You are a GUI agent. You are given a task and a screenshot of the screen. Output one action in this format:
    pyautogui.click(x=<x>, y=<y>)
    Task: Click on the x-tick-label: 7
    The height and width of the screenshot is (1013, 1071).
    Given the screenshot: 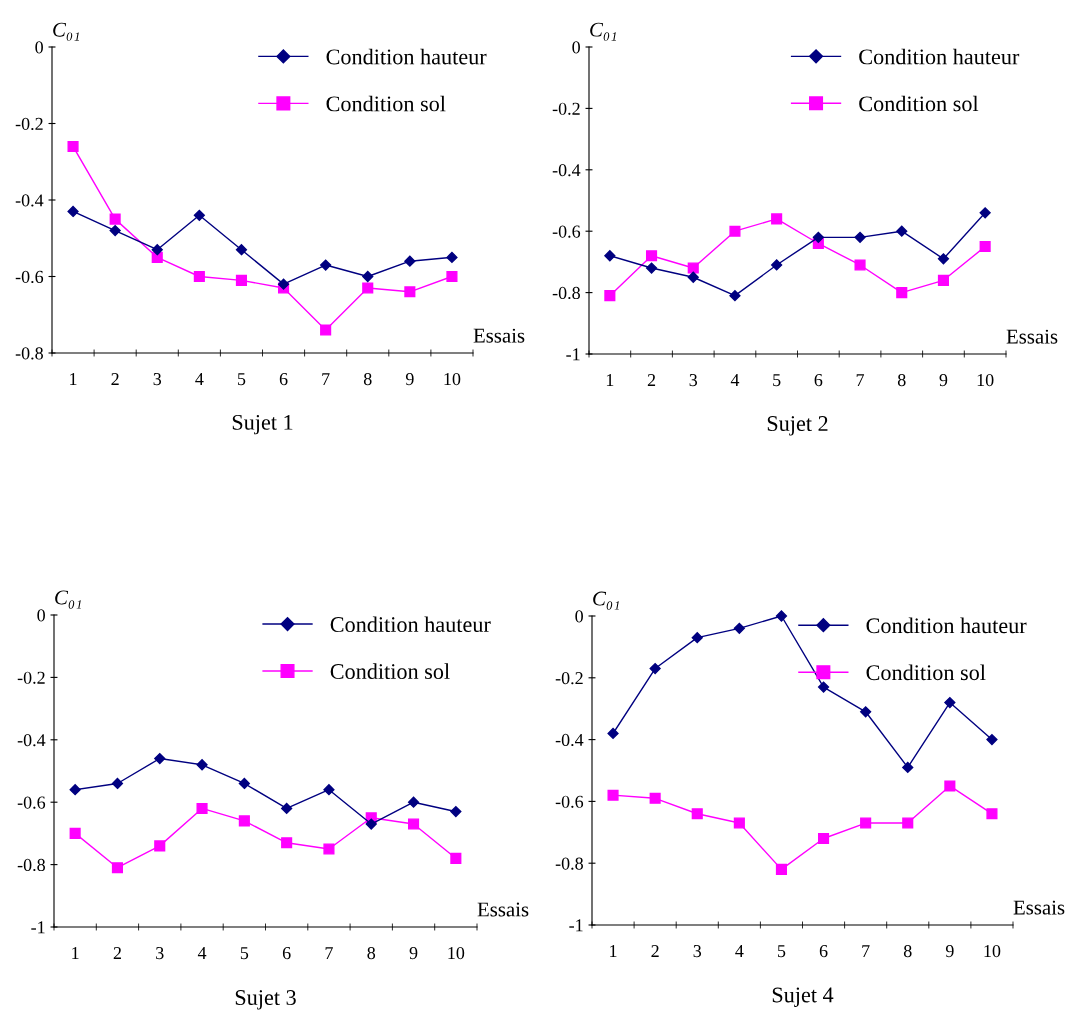 What is the action you would take?
    pyautogui.click(x=326, y=379)
    